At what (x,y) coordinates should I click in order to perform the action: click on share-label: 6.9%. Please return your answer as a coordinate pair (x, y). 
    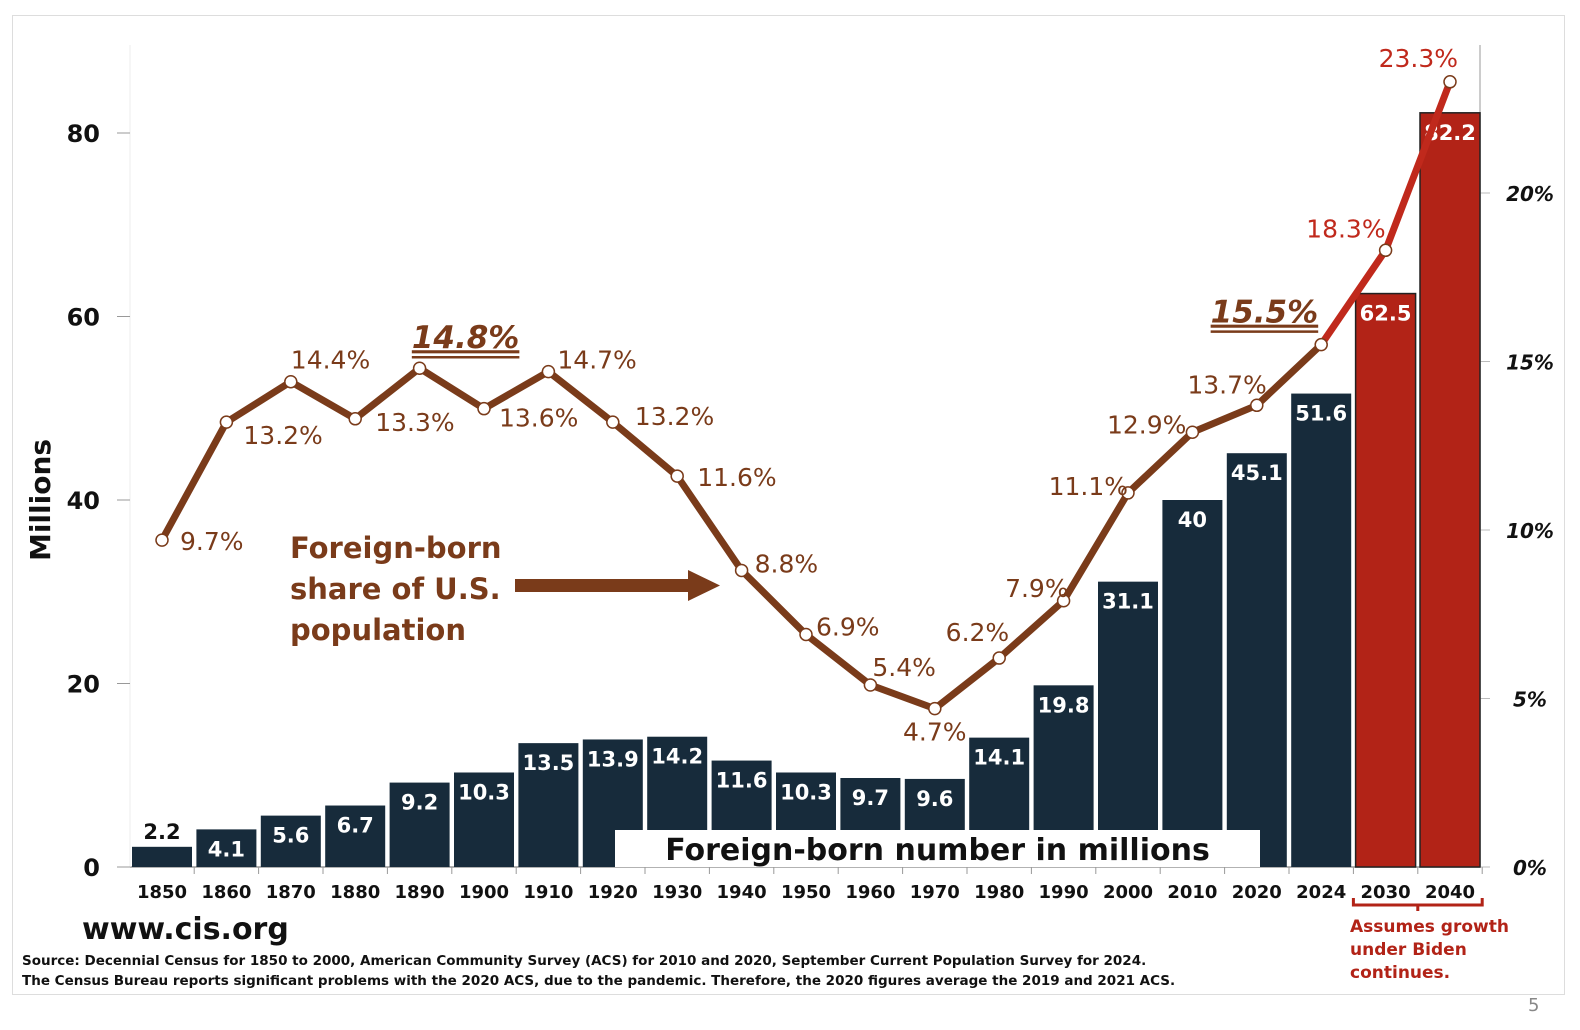
    Looking at the image, I should click on (848, 626).